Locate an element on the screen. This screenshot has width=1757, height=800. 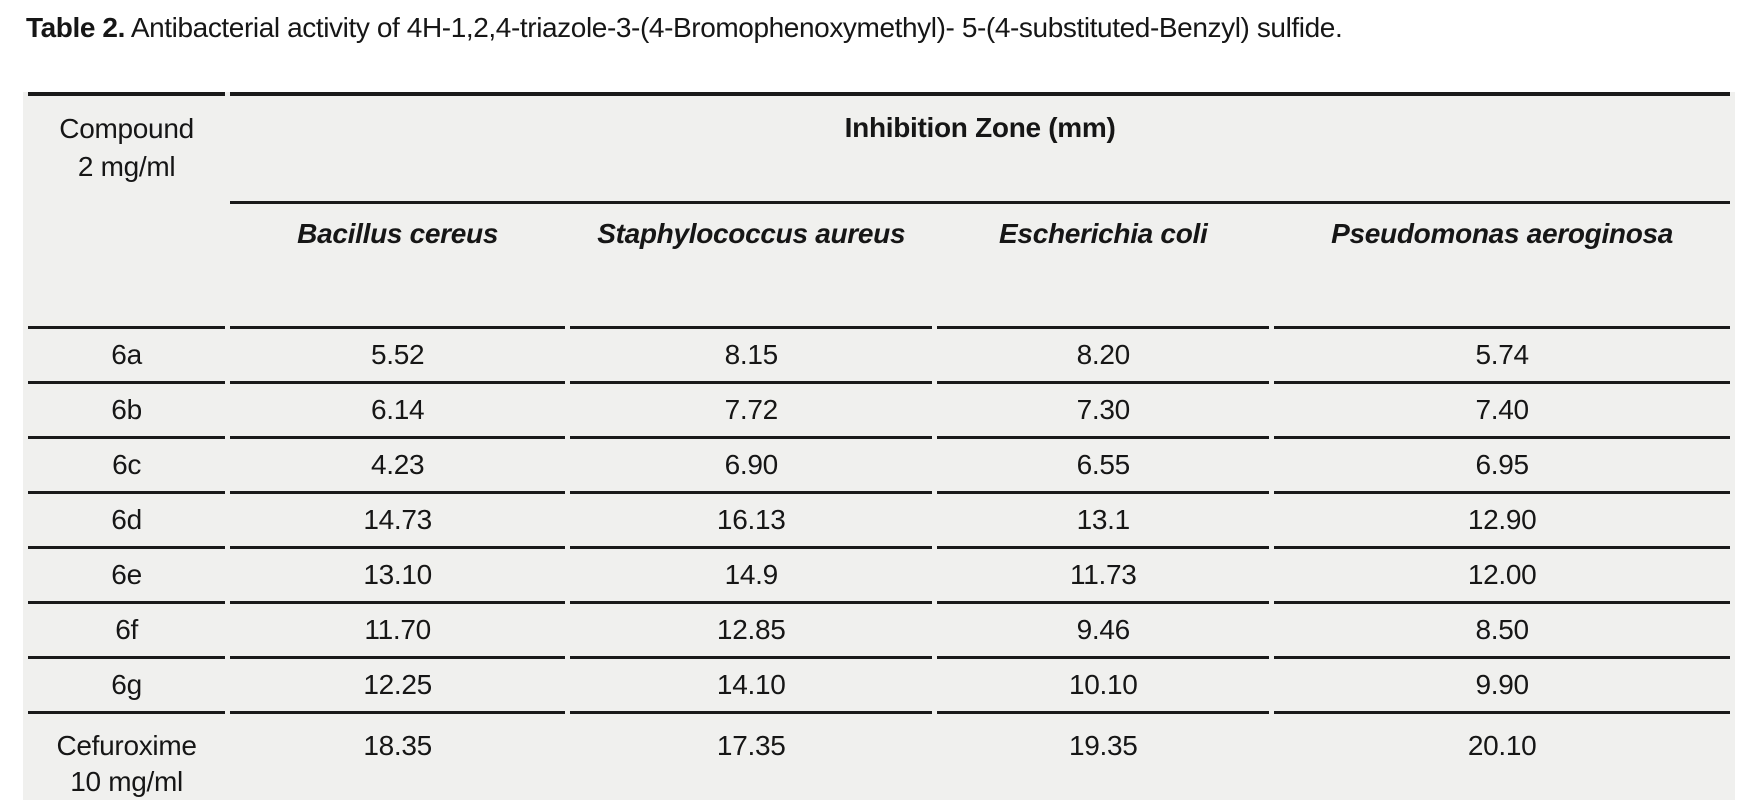
compound-header-cell: Compound 2 mg/ml is located at coordinates (127, 210).